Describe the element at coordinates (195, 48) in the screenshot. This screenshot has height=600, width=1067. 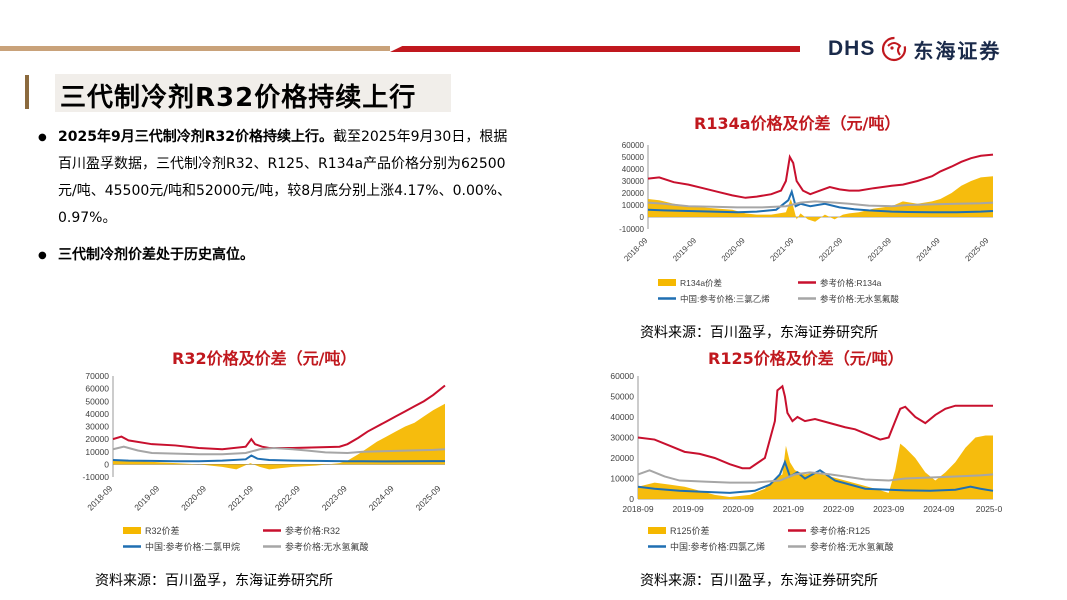
I see `header-rule-tan` at that location.